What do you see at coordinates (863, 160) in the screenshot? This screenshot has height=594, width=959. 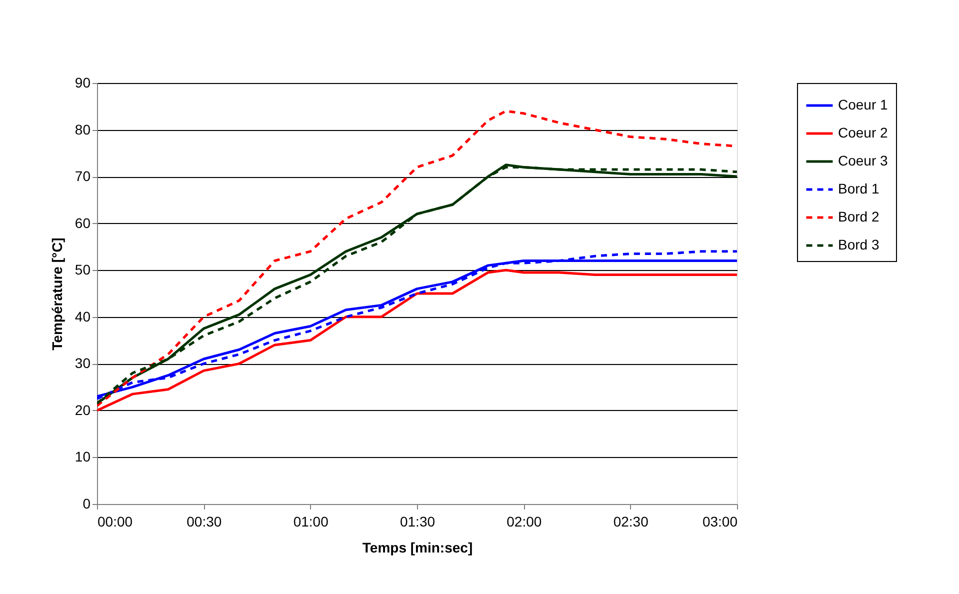 I see `legend-label: Coeur 3` at bounding box center [863, 160].